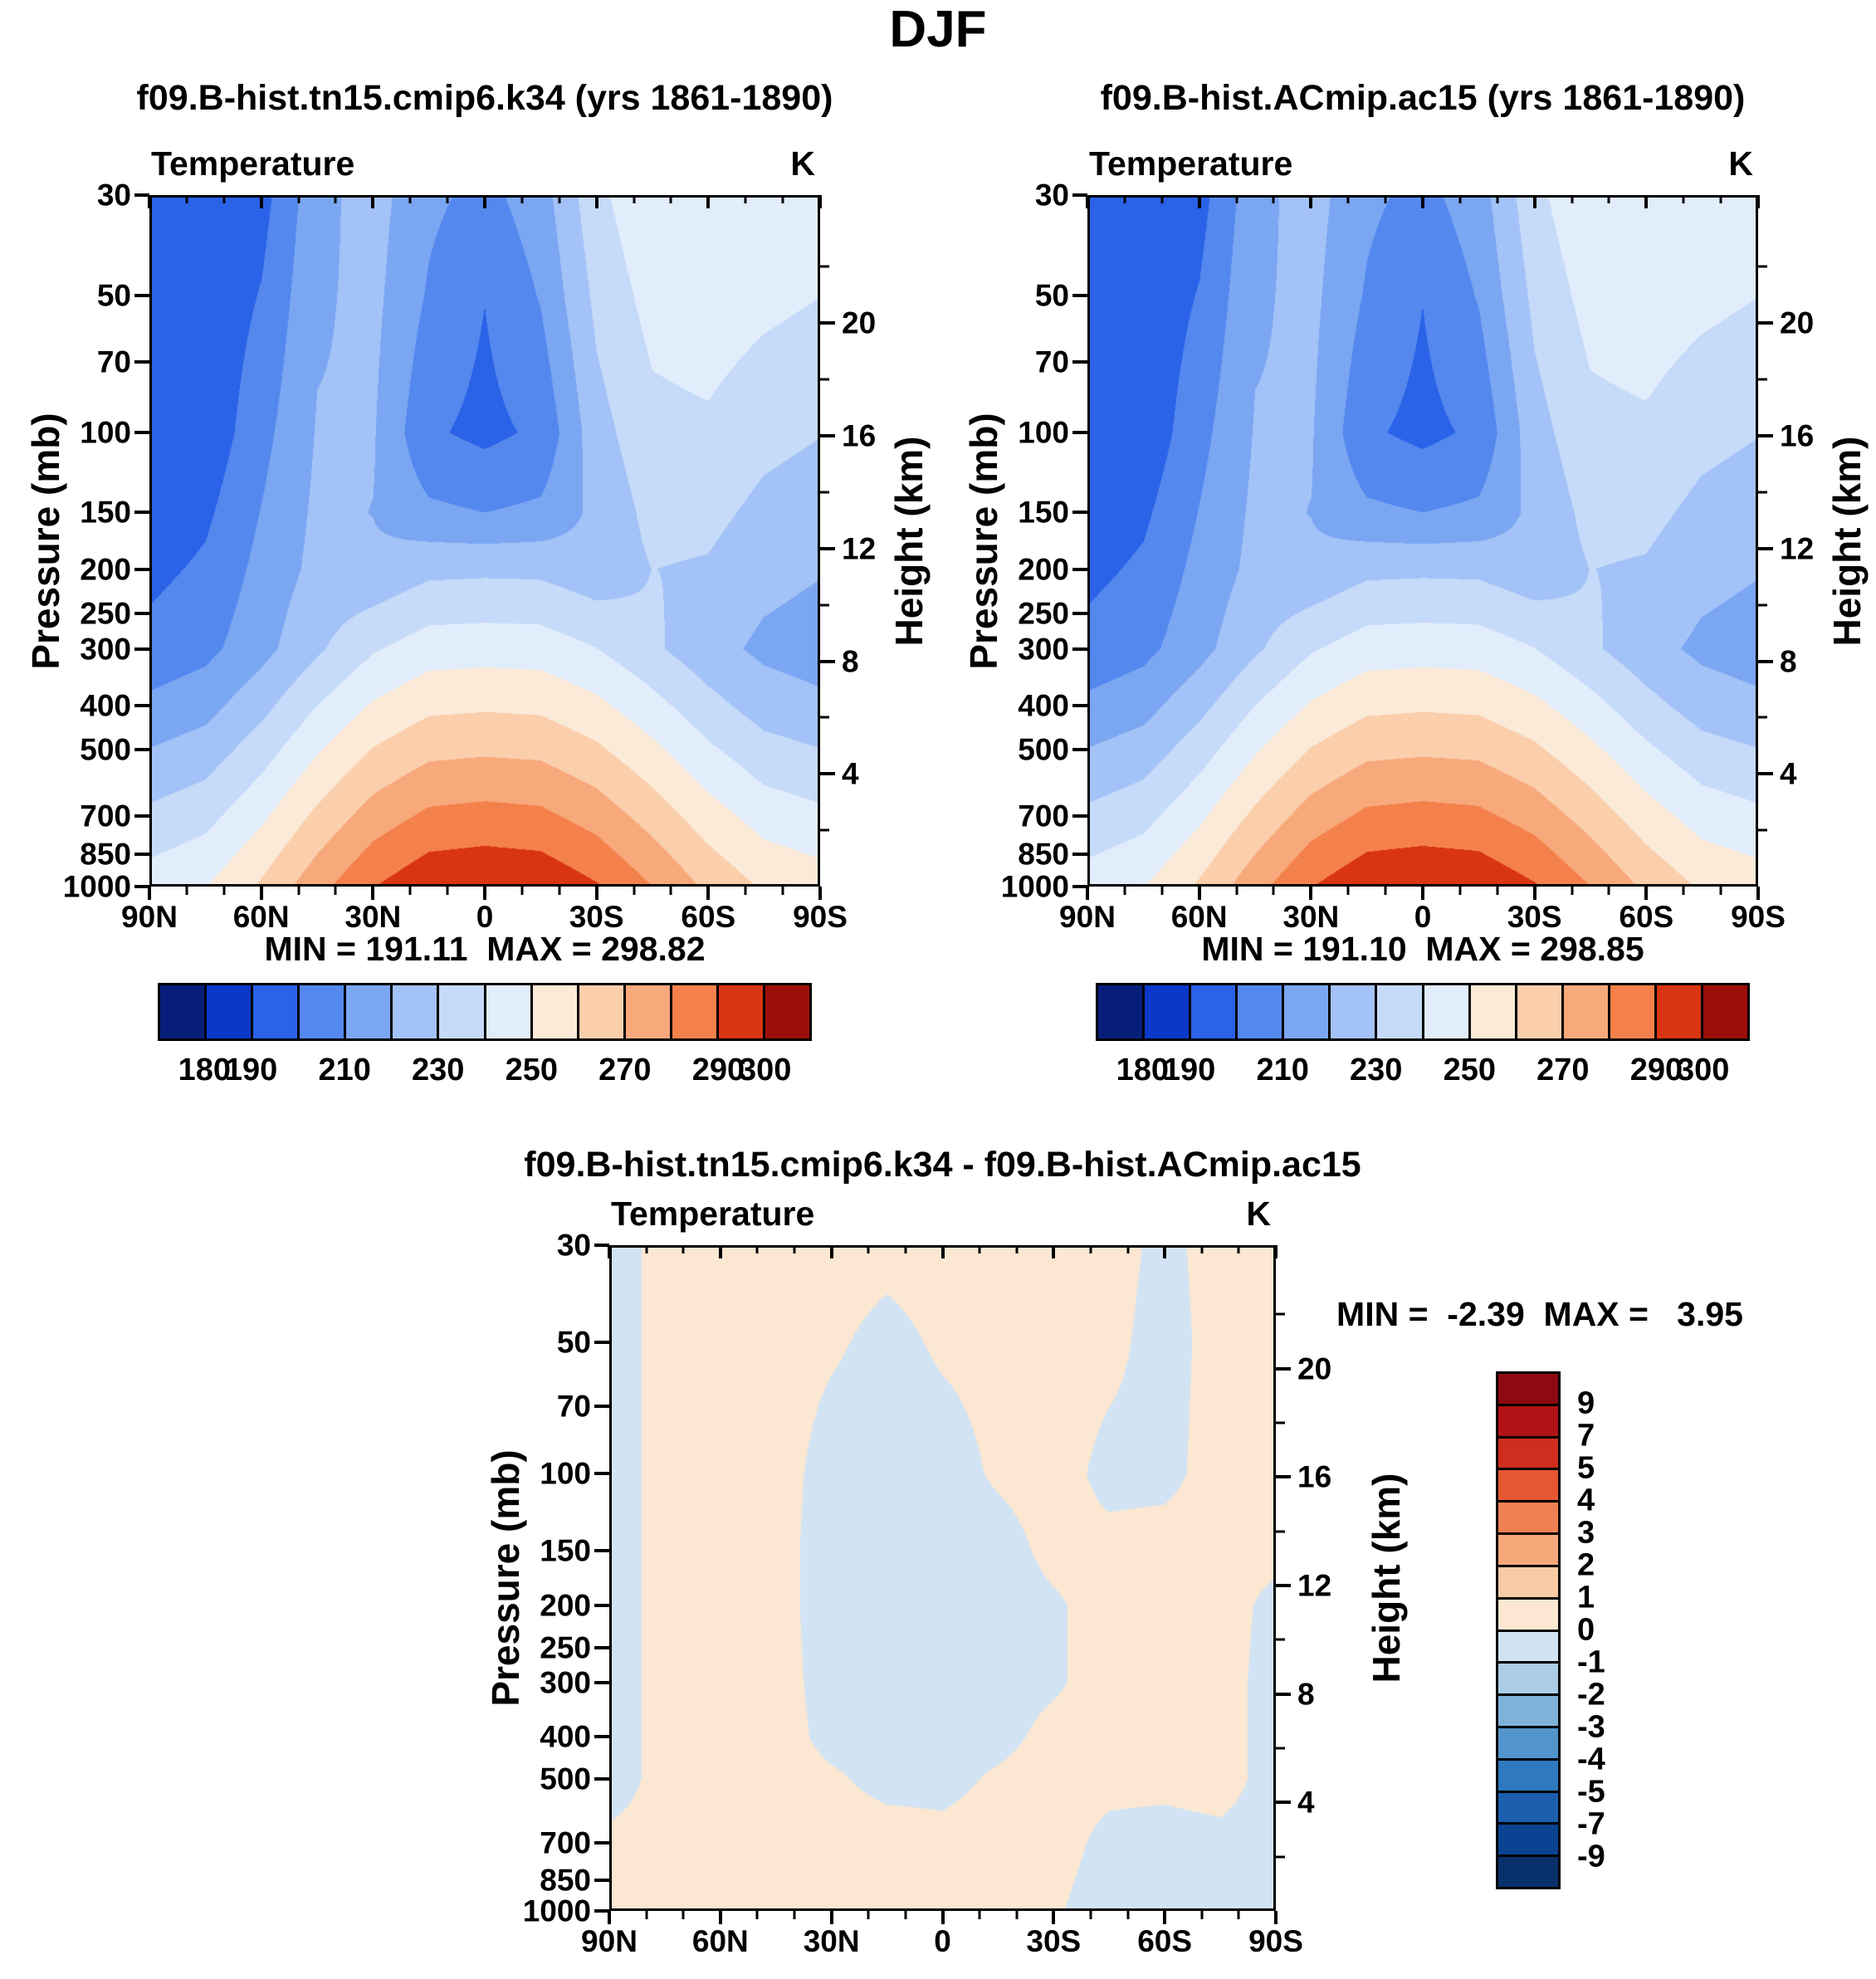 Image resolution: width=1876 pixels, height=1979 pixels. Describe the element at coordinates (565, 1605) in the screenshot. I see `pressure-tick-label: 200` at that location.